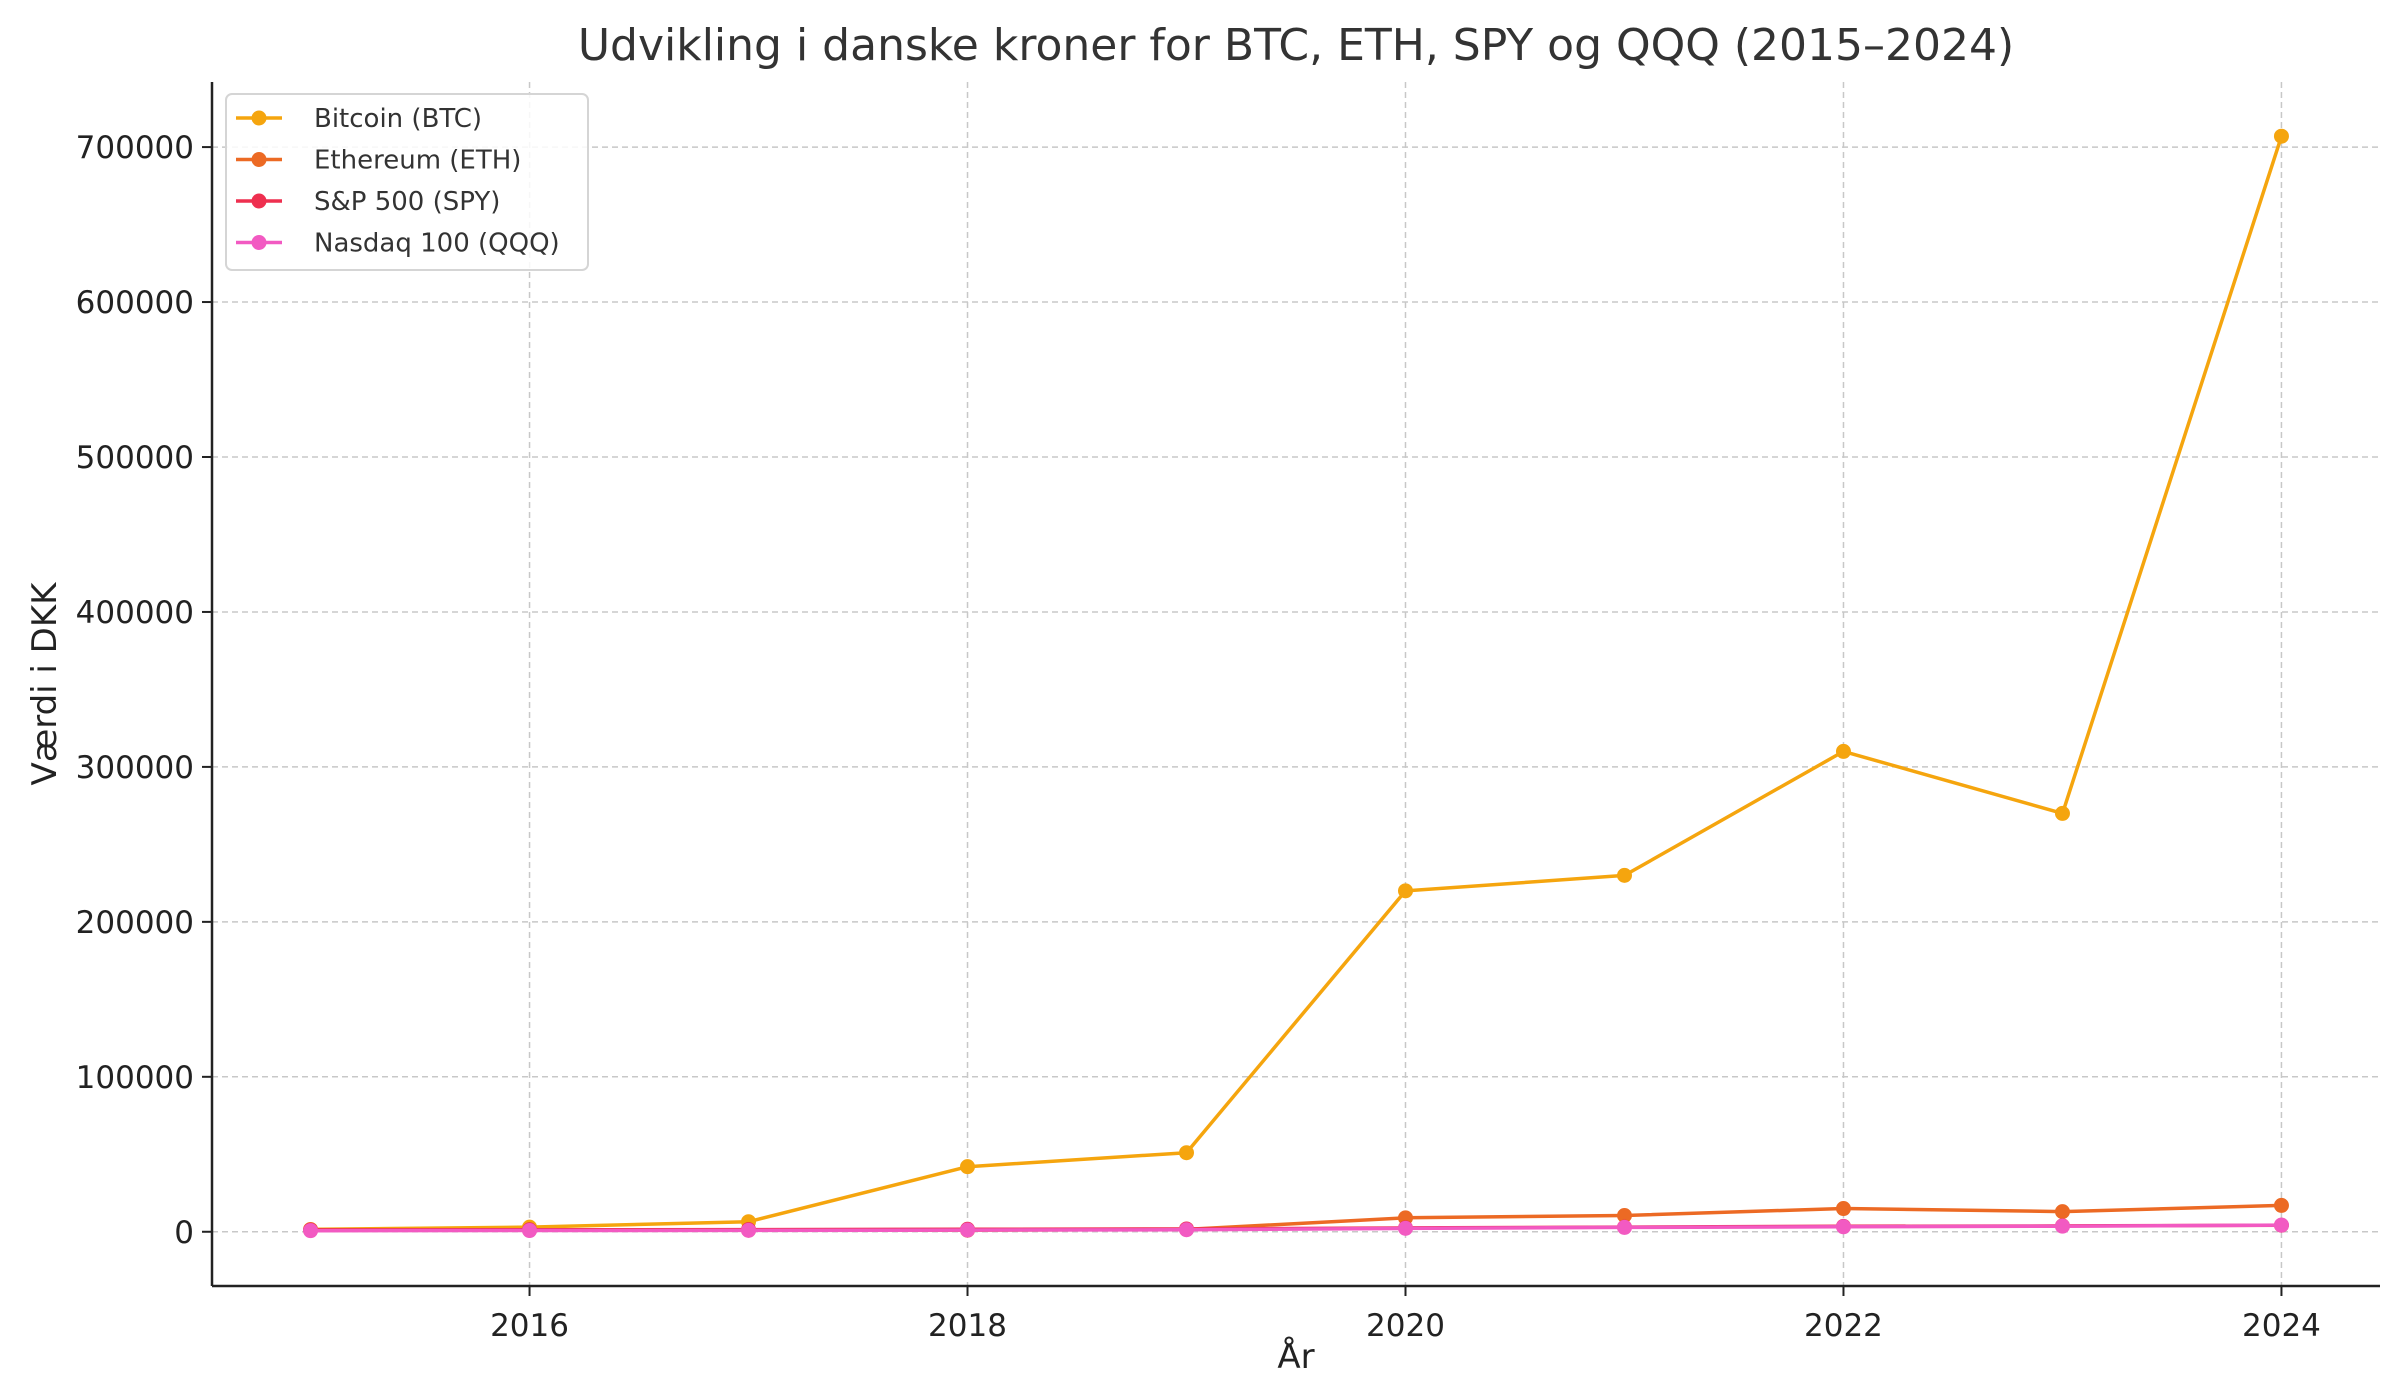 This screenshot has width=2400, height=1400. Describe the element at coordinates (1405, 1326) in the screenshot. I see `x-tick-label: 2020` at that location.